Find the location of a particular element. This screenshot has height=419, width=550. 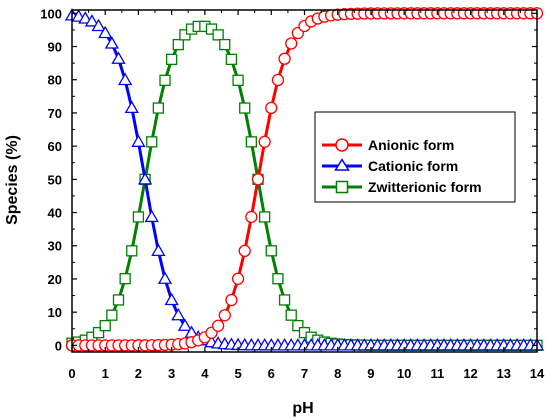

x-tick-label-11: 11 is located at coordinates (437, 373).